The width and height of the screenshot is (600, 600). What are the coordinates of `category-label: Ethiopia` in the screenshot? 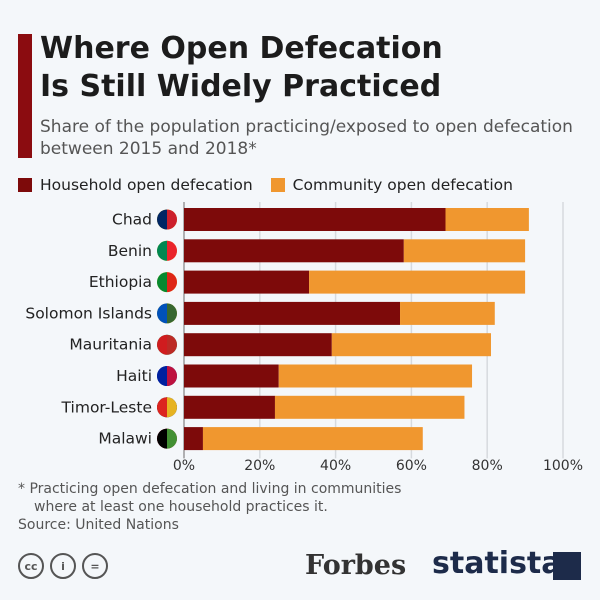 It's located at (120, 282).